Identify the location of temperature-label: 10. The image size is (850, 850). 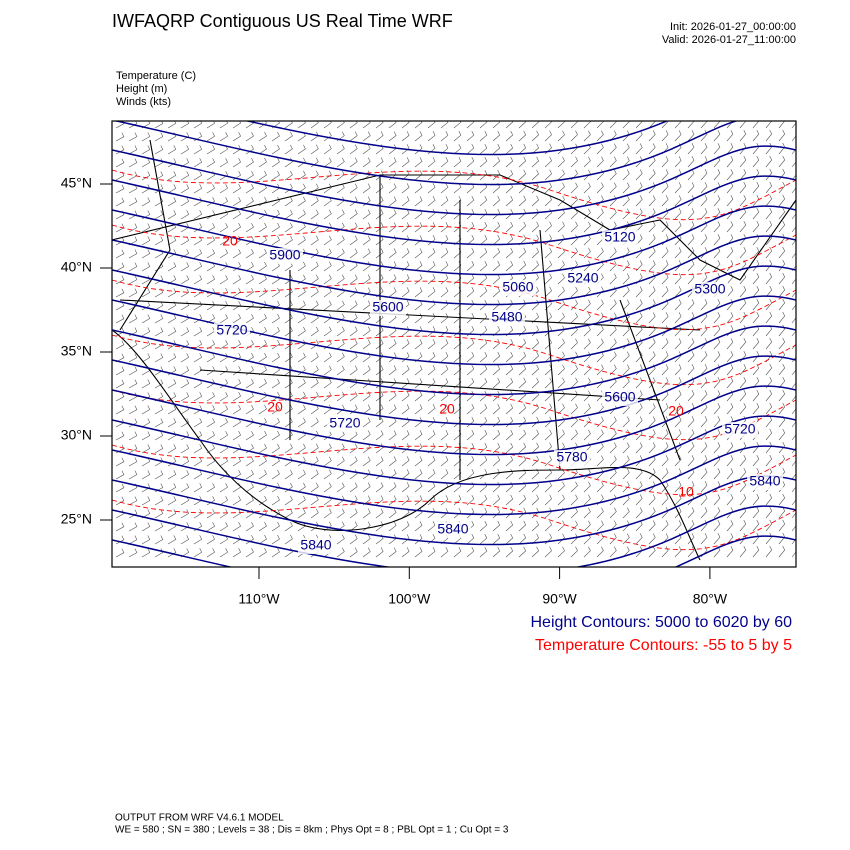
(686, 492).